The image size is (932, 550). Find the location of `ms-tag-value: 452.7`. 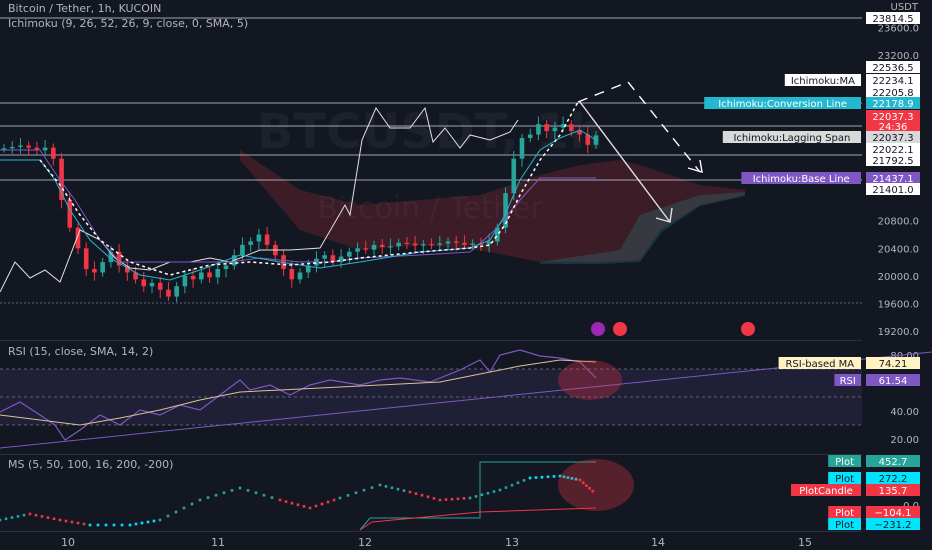

ms-tag-value: 452.7 is located at coordinates (893, 462).